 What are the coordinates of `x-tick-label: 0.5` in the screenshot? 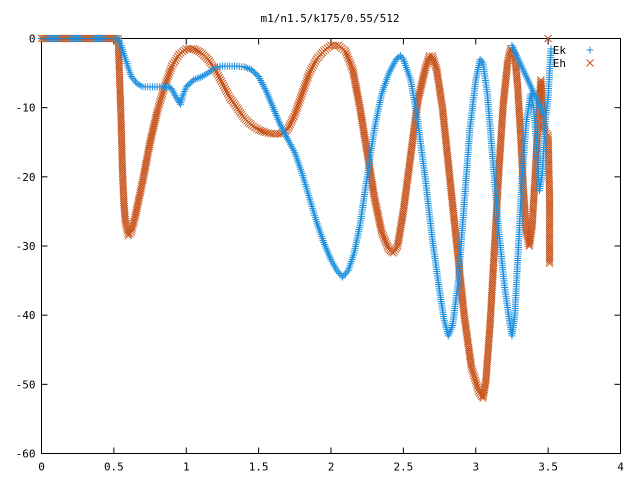 It's located at (114, 467).